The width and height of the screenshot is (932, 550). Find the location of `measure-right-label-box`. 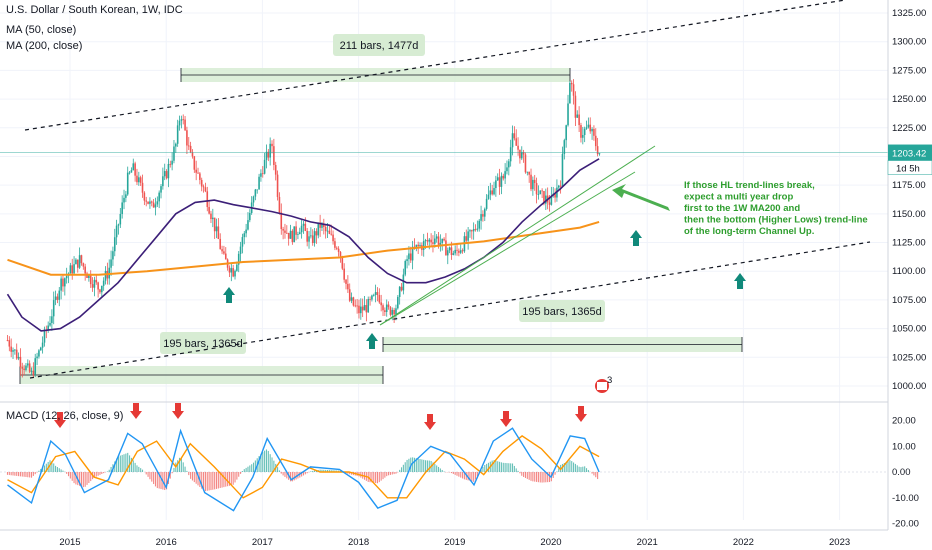

measure-right-label-box is located at coordinates (562, 311).